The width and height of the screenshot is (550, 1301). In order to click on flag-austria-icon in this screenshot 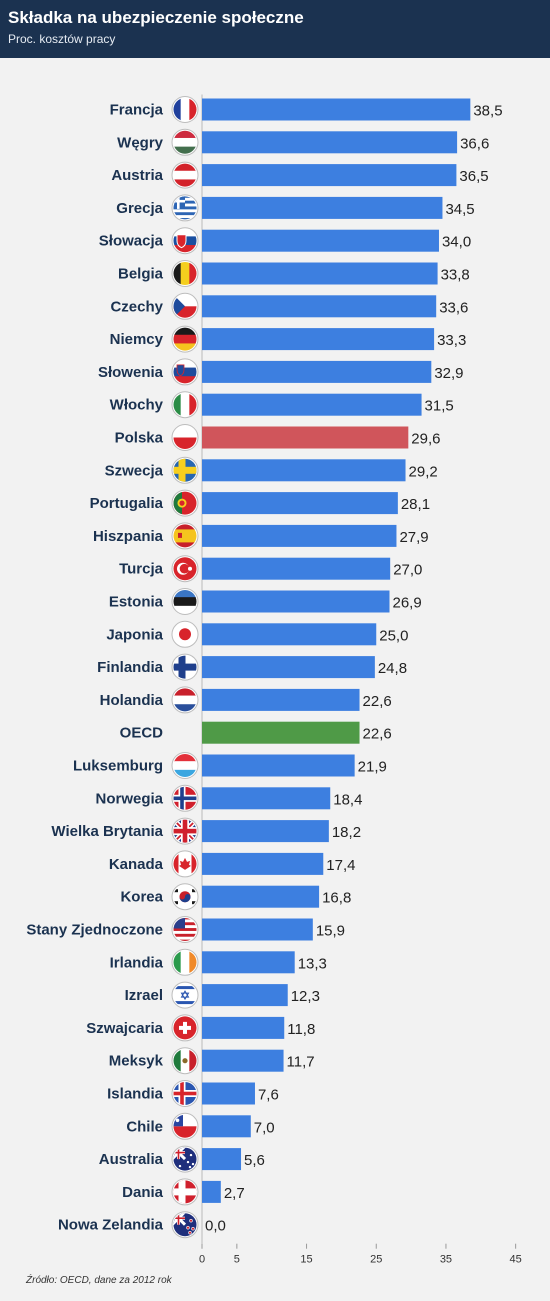, I will do `click(185, 175)`.